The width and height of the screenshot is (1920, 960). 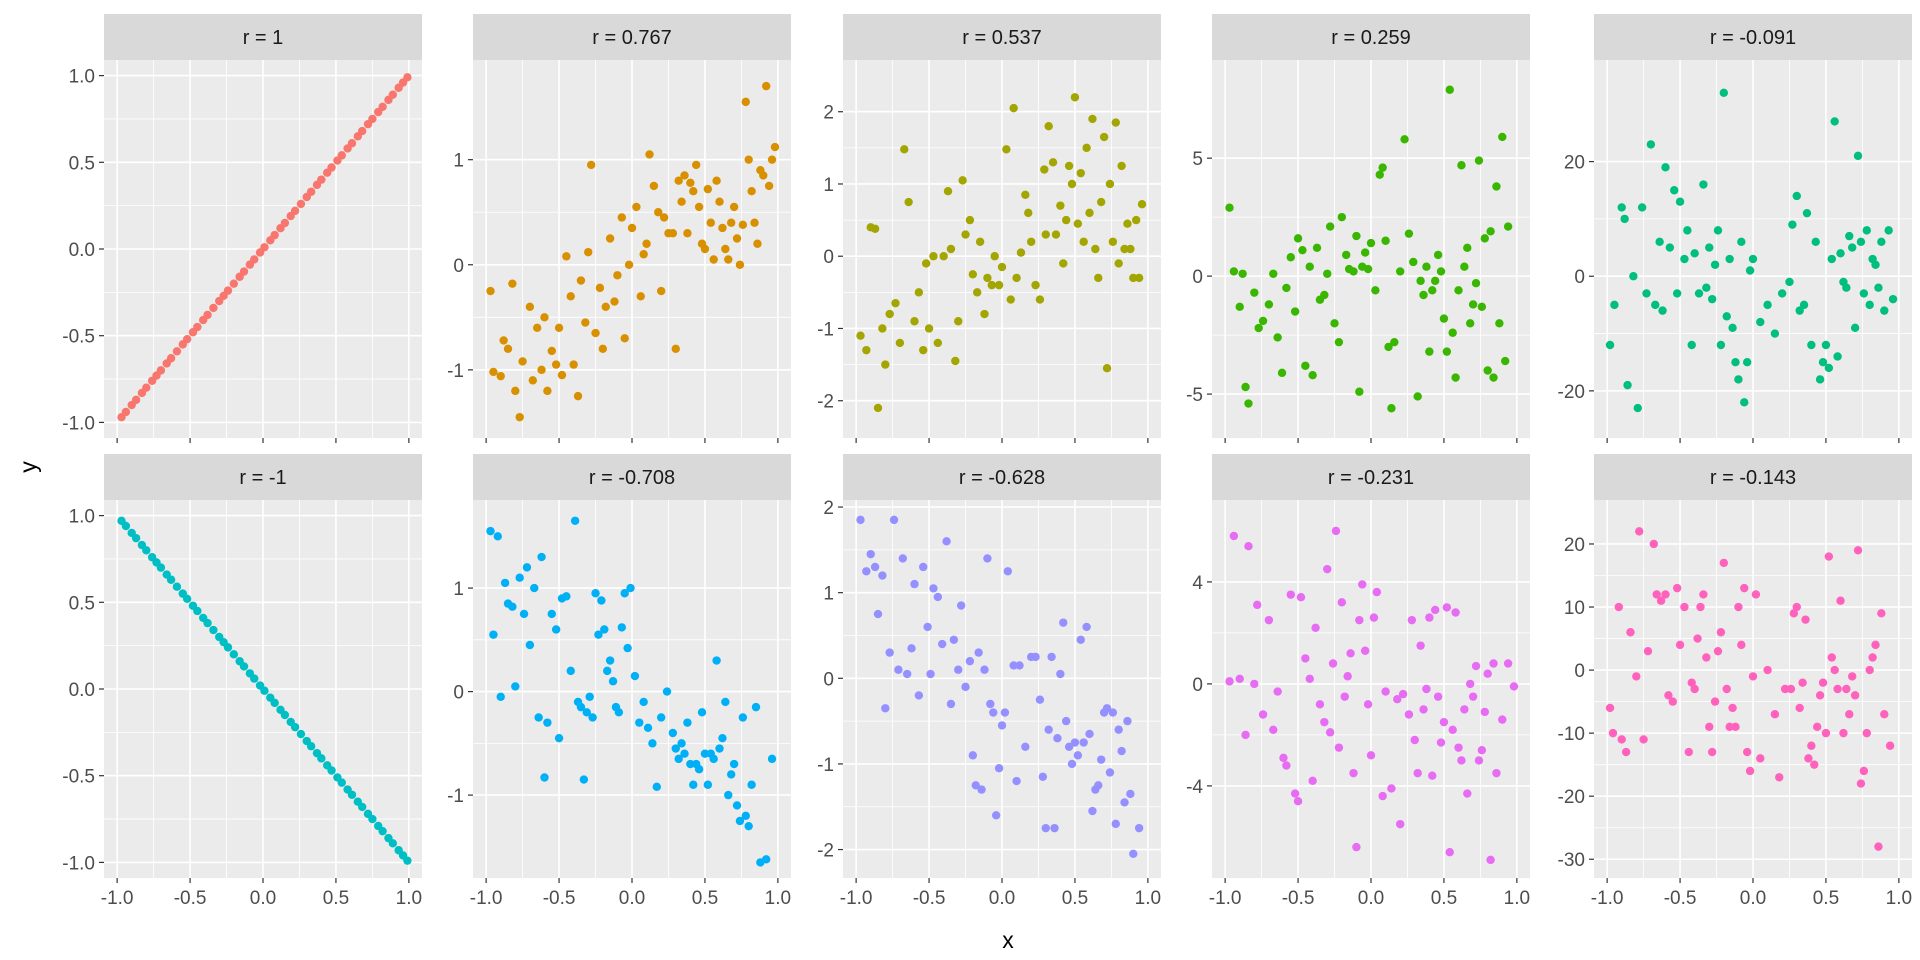 I want to click on y-tick-label: 1, so click(x=828, y=594).